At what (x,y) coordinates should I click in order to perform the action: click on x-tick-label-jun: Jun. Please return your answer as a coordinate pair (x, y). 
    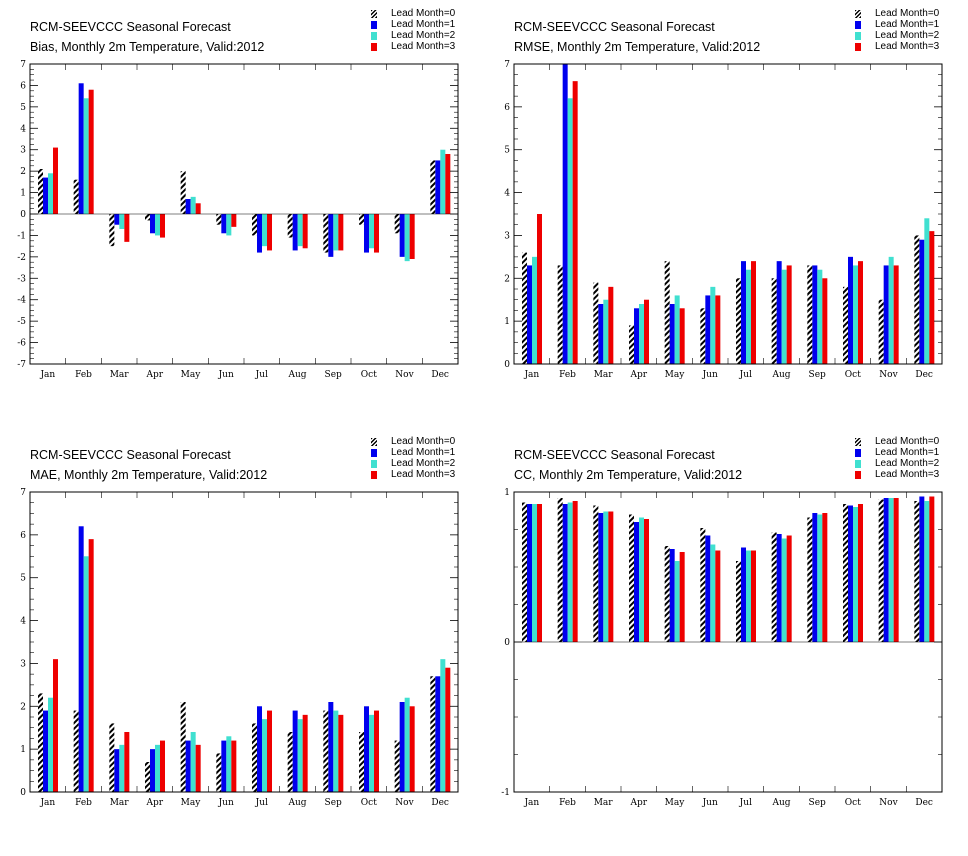
    Looking at the image, I should click on (226, 375).